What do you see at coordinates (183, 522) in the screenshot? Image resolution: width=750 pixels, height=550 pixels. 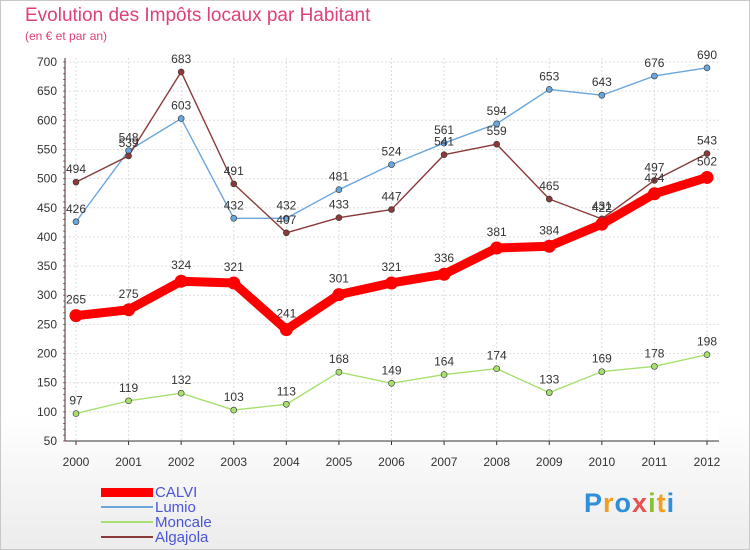 I see `legend-label: Moncale` at bounding box center [183, 522].